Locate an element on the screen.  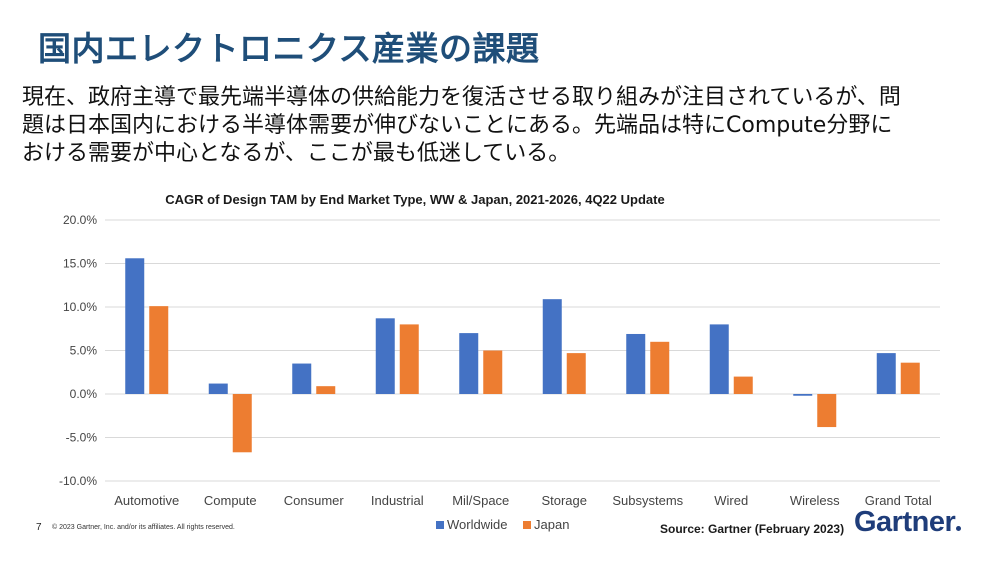
y-tick-label: 10.0% is located at coordinates (80, 307).